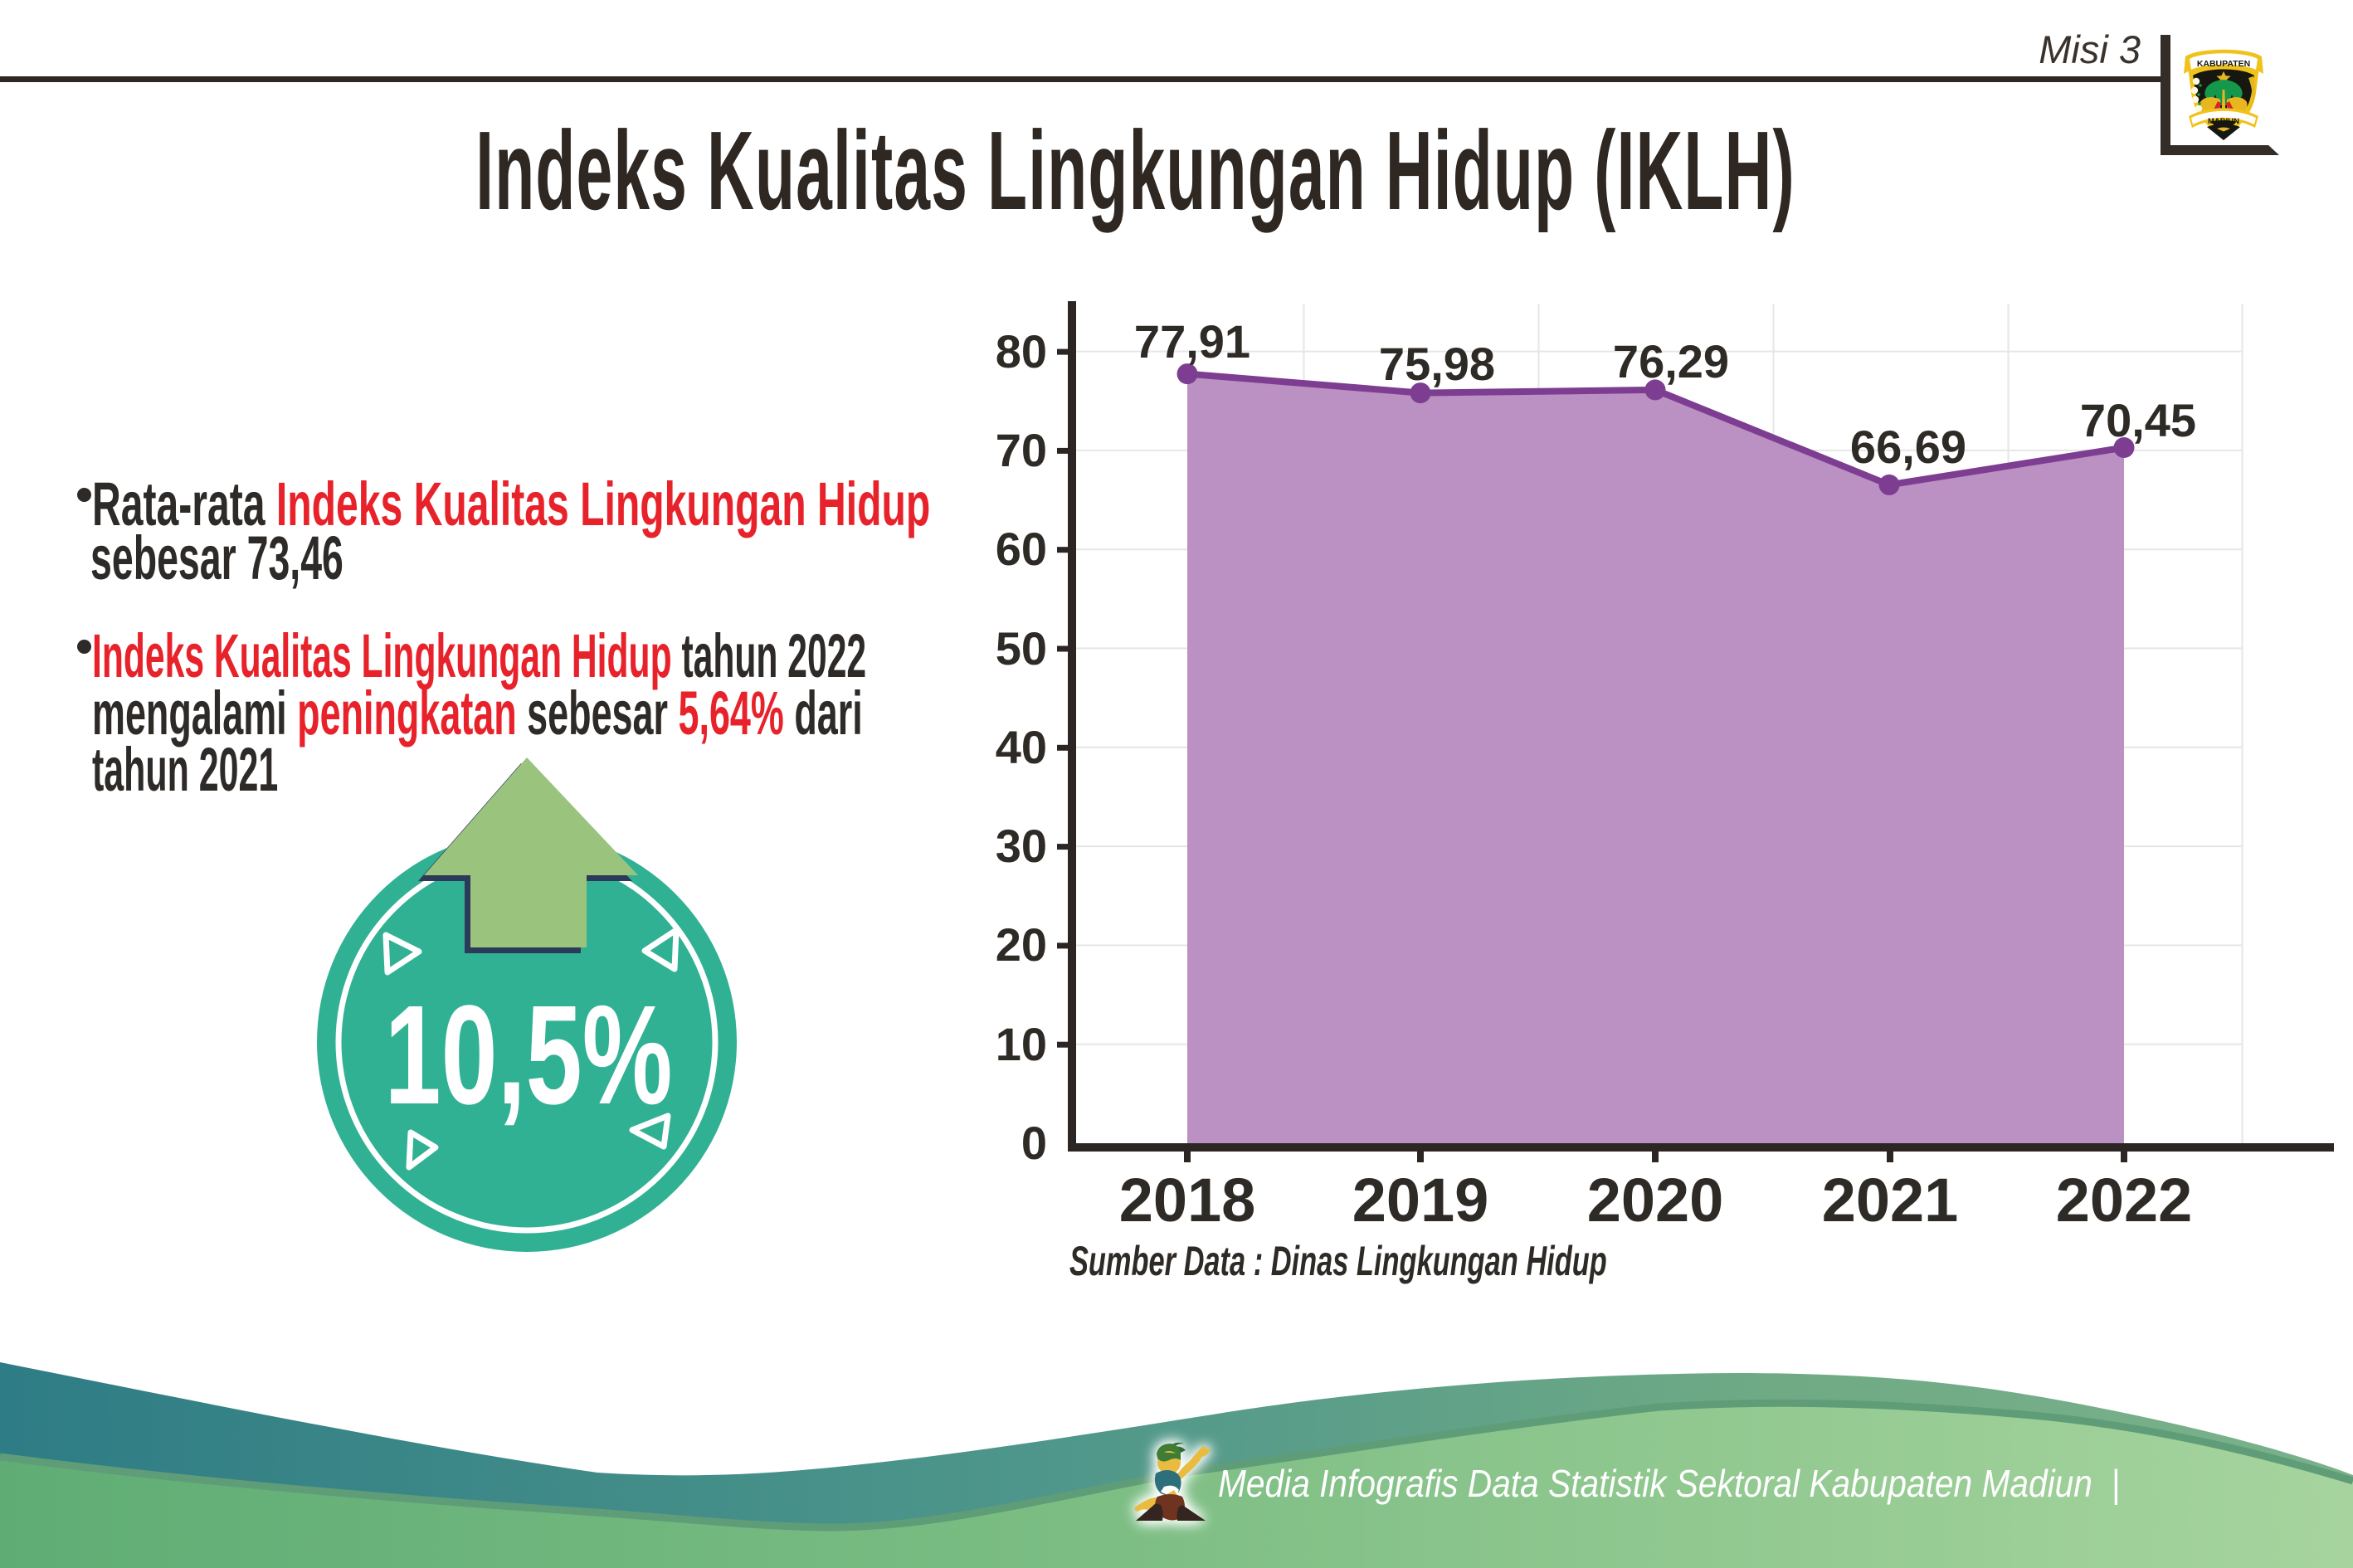 This screenshot has width=2353, height=1568. Describe the element at coordinates (1192, 341) in the screenshot. I see `svg-text: 77,91` at that location.